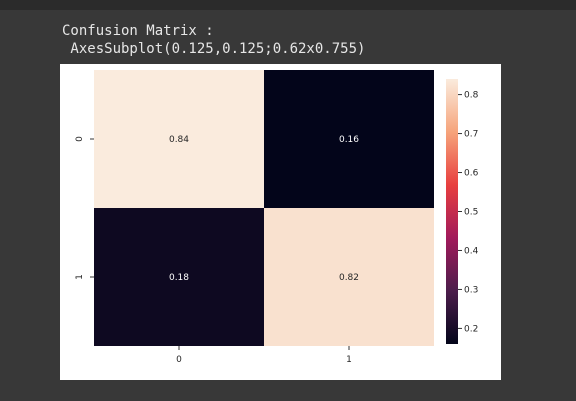 This screenshot has width=576, height=401. I want to click on x-tick-label-1: 1, so click(349, 360).